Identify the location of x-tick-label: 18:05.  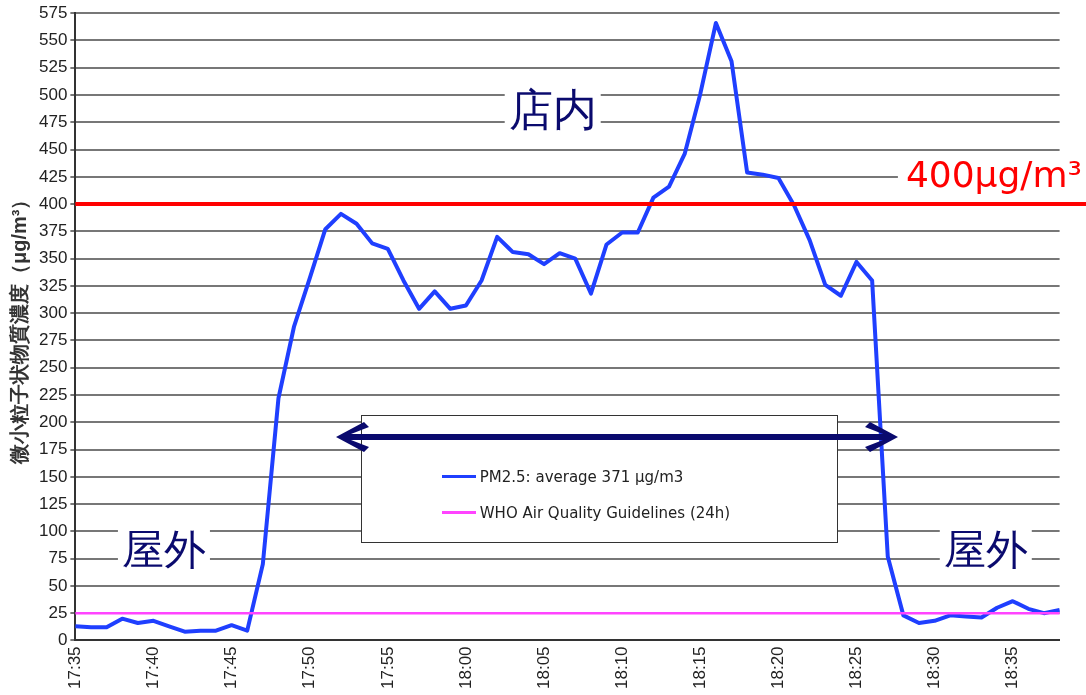
(543, 668).